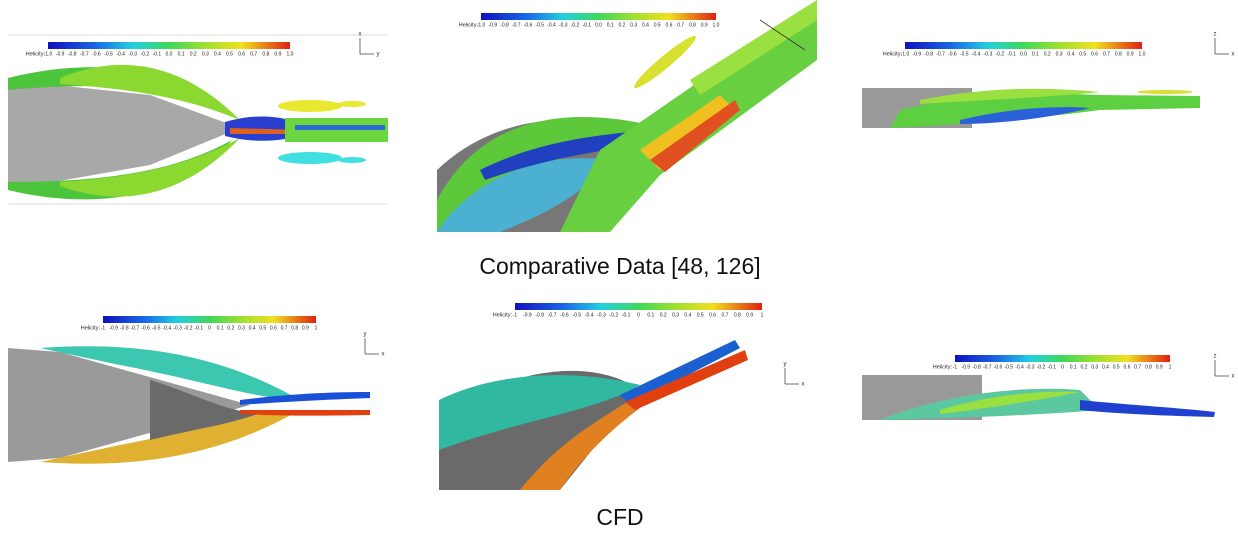 The height and width of the screenshot is (540, 1238). What do you see at coordinates (619, 266) in the screenshot?
I see `caption: Comparative Data [48, 126]` at bounding box center [619, 266].